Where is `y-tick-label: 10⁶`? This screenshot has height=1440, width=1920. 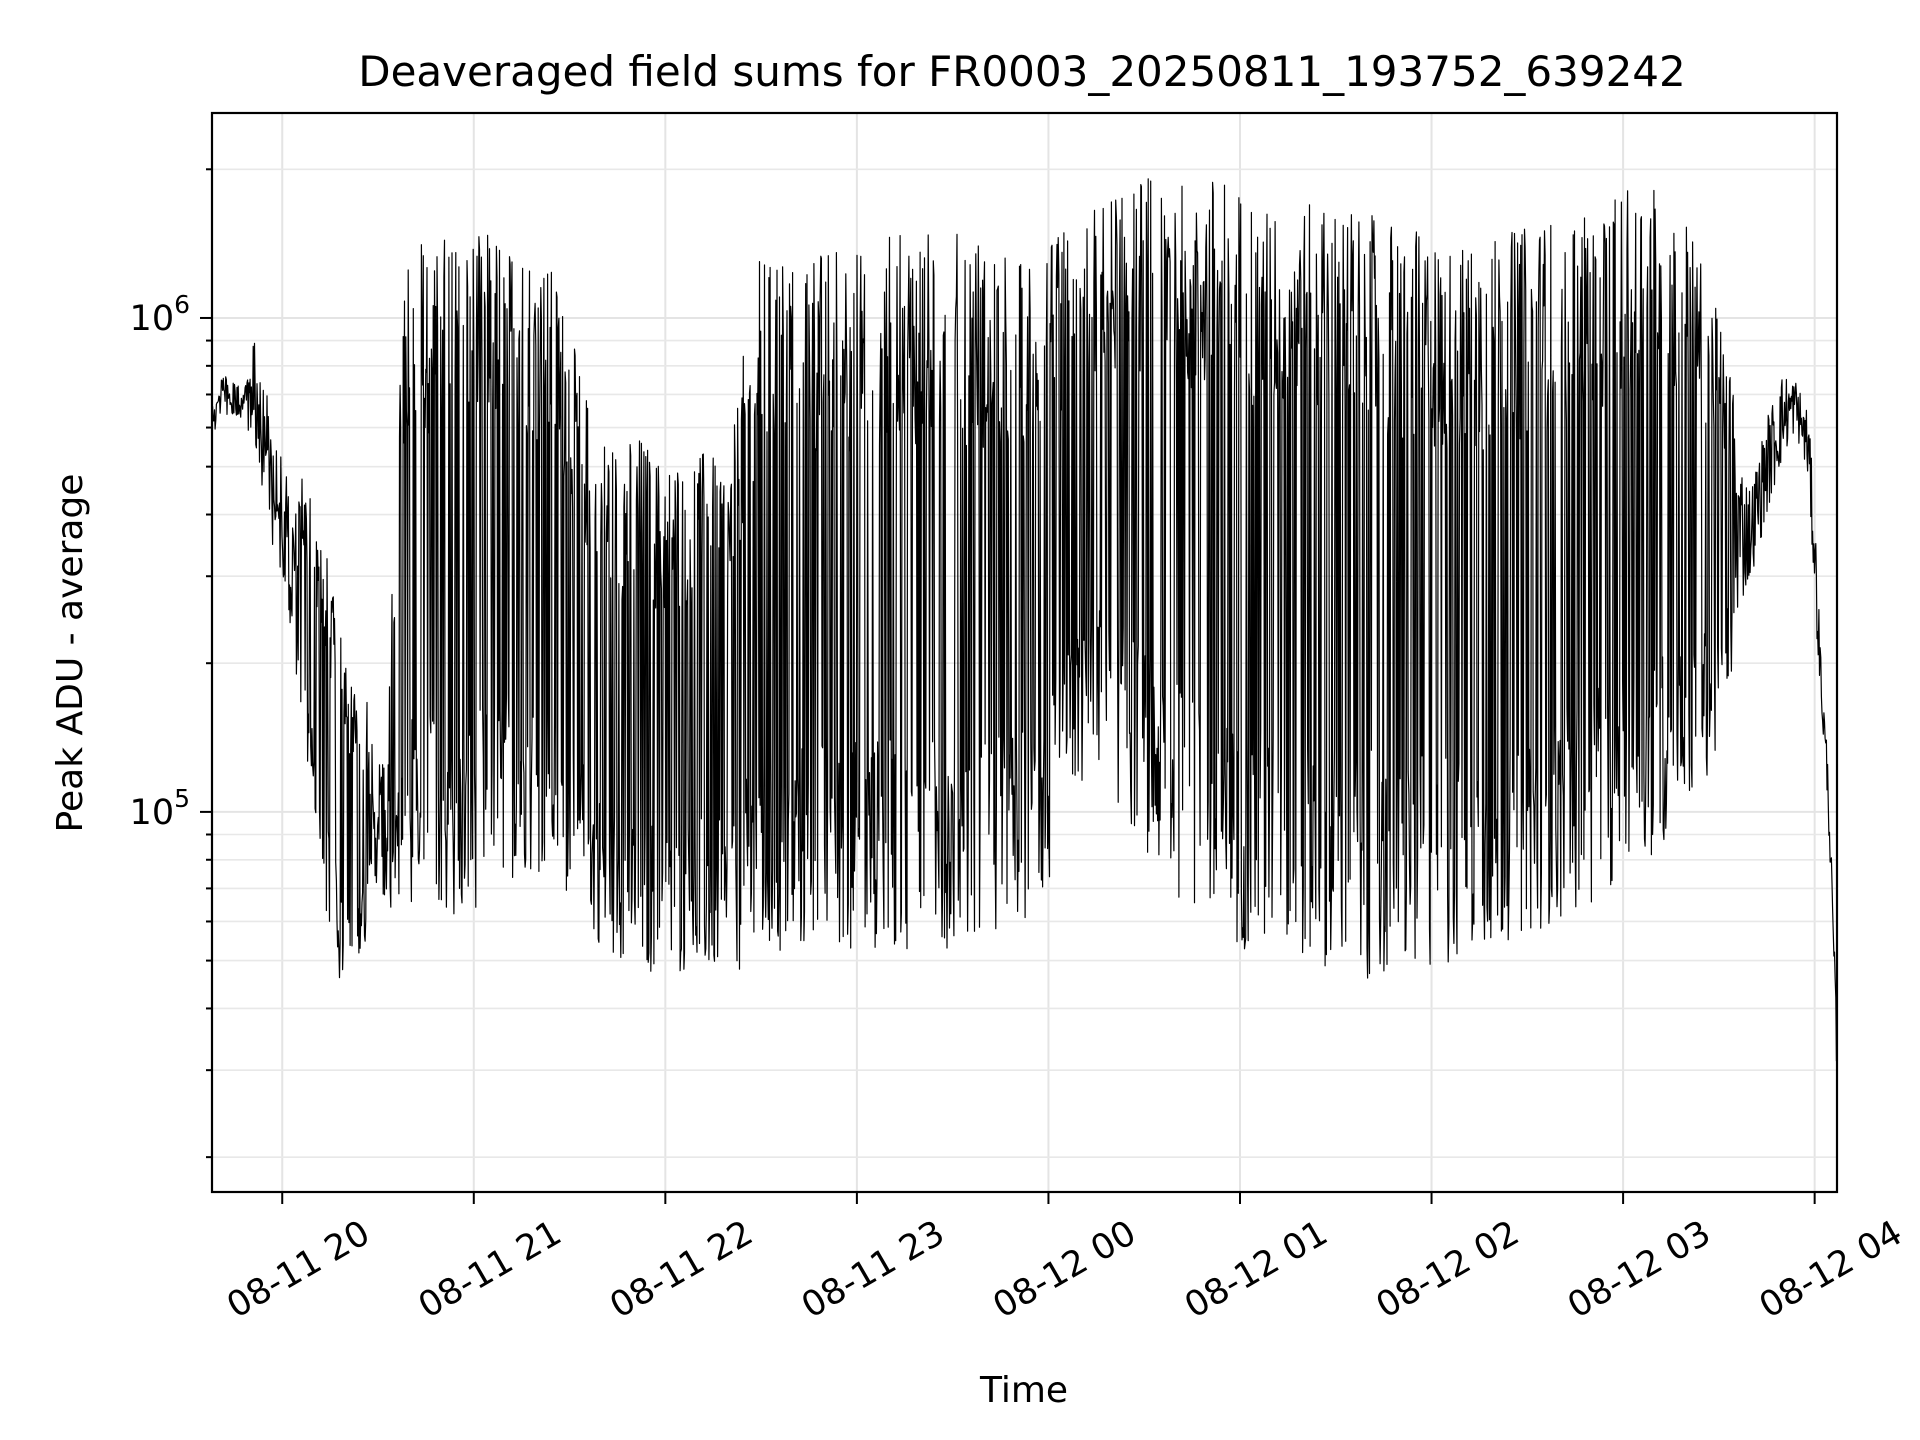
y-tick-label: 10⁶ is located at coordinates (160, 314).